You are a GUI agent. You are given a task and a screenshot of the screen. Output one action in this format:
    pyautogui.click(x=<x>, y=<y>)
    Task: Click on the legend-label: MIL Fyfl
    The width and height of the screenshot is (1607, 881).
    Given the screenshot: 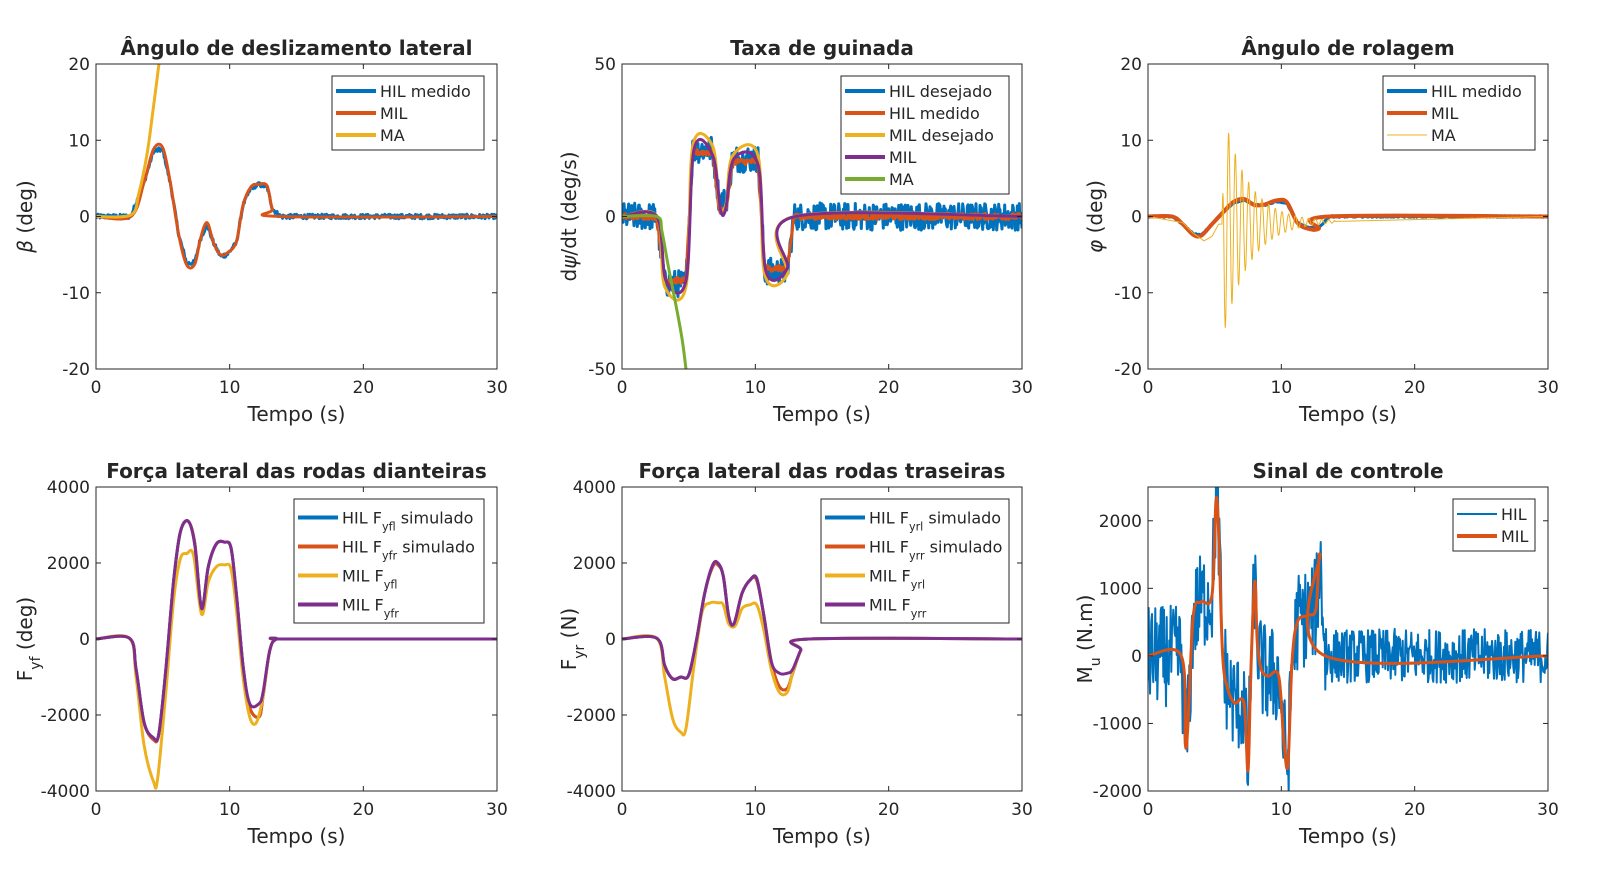 What is the action you would take?
    pyautogui.click(x=369, y=579)
    